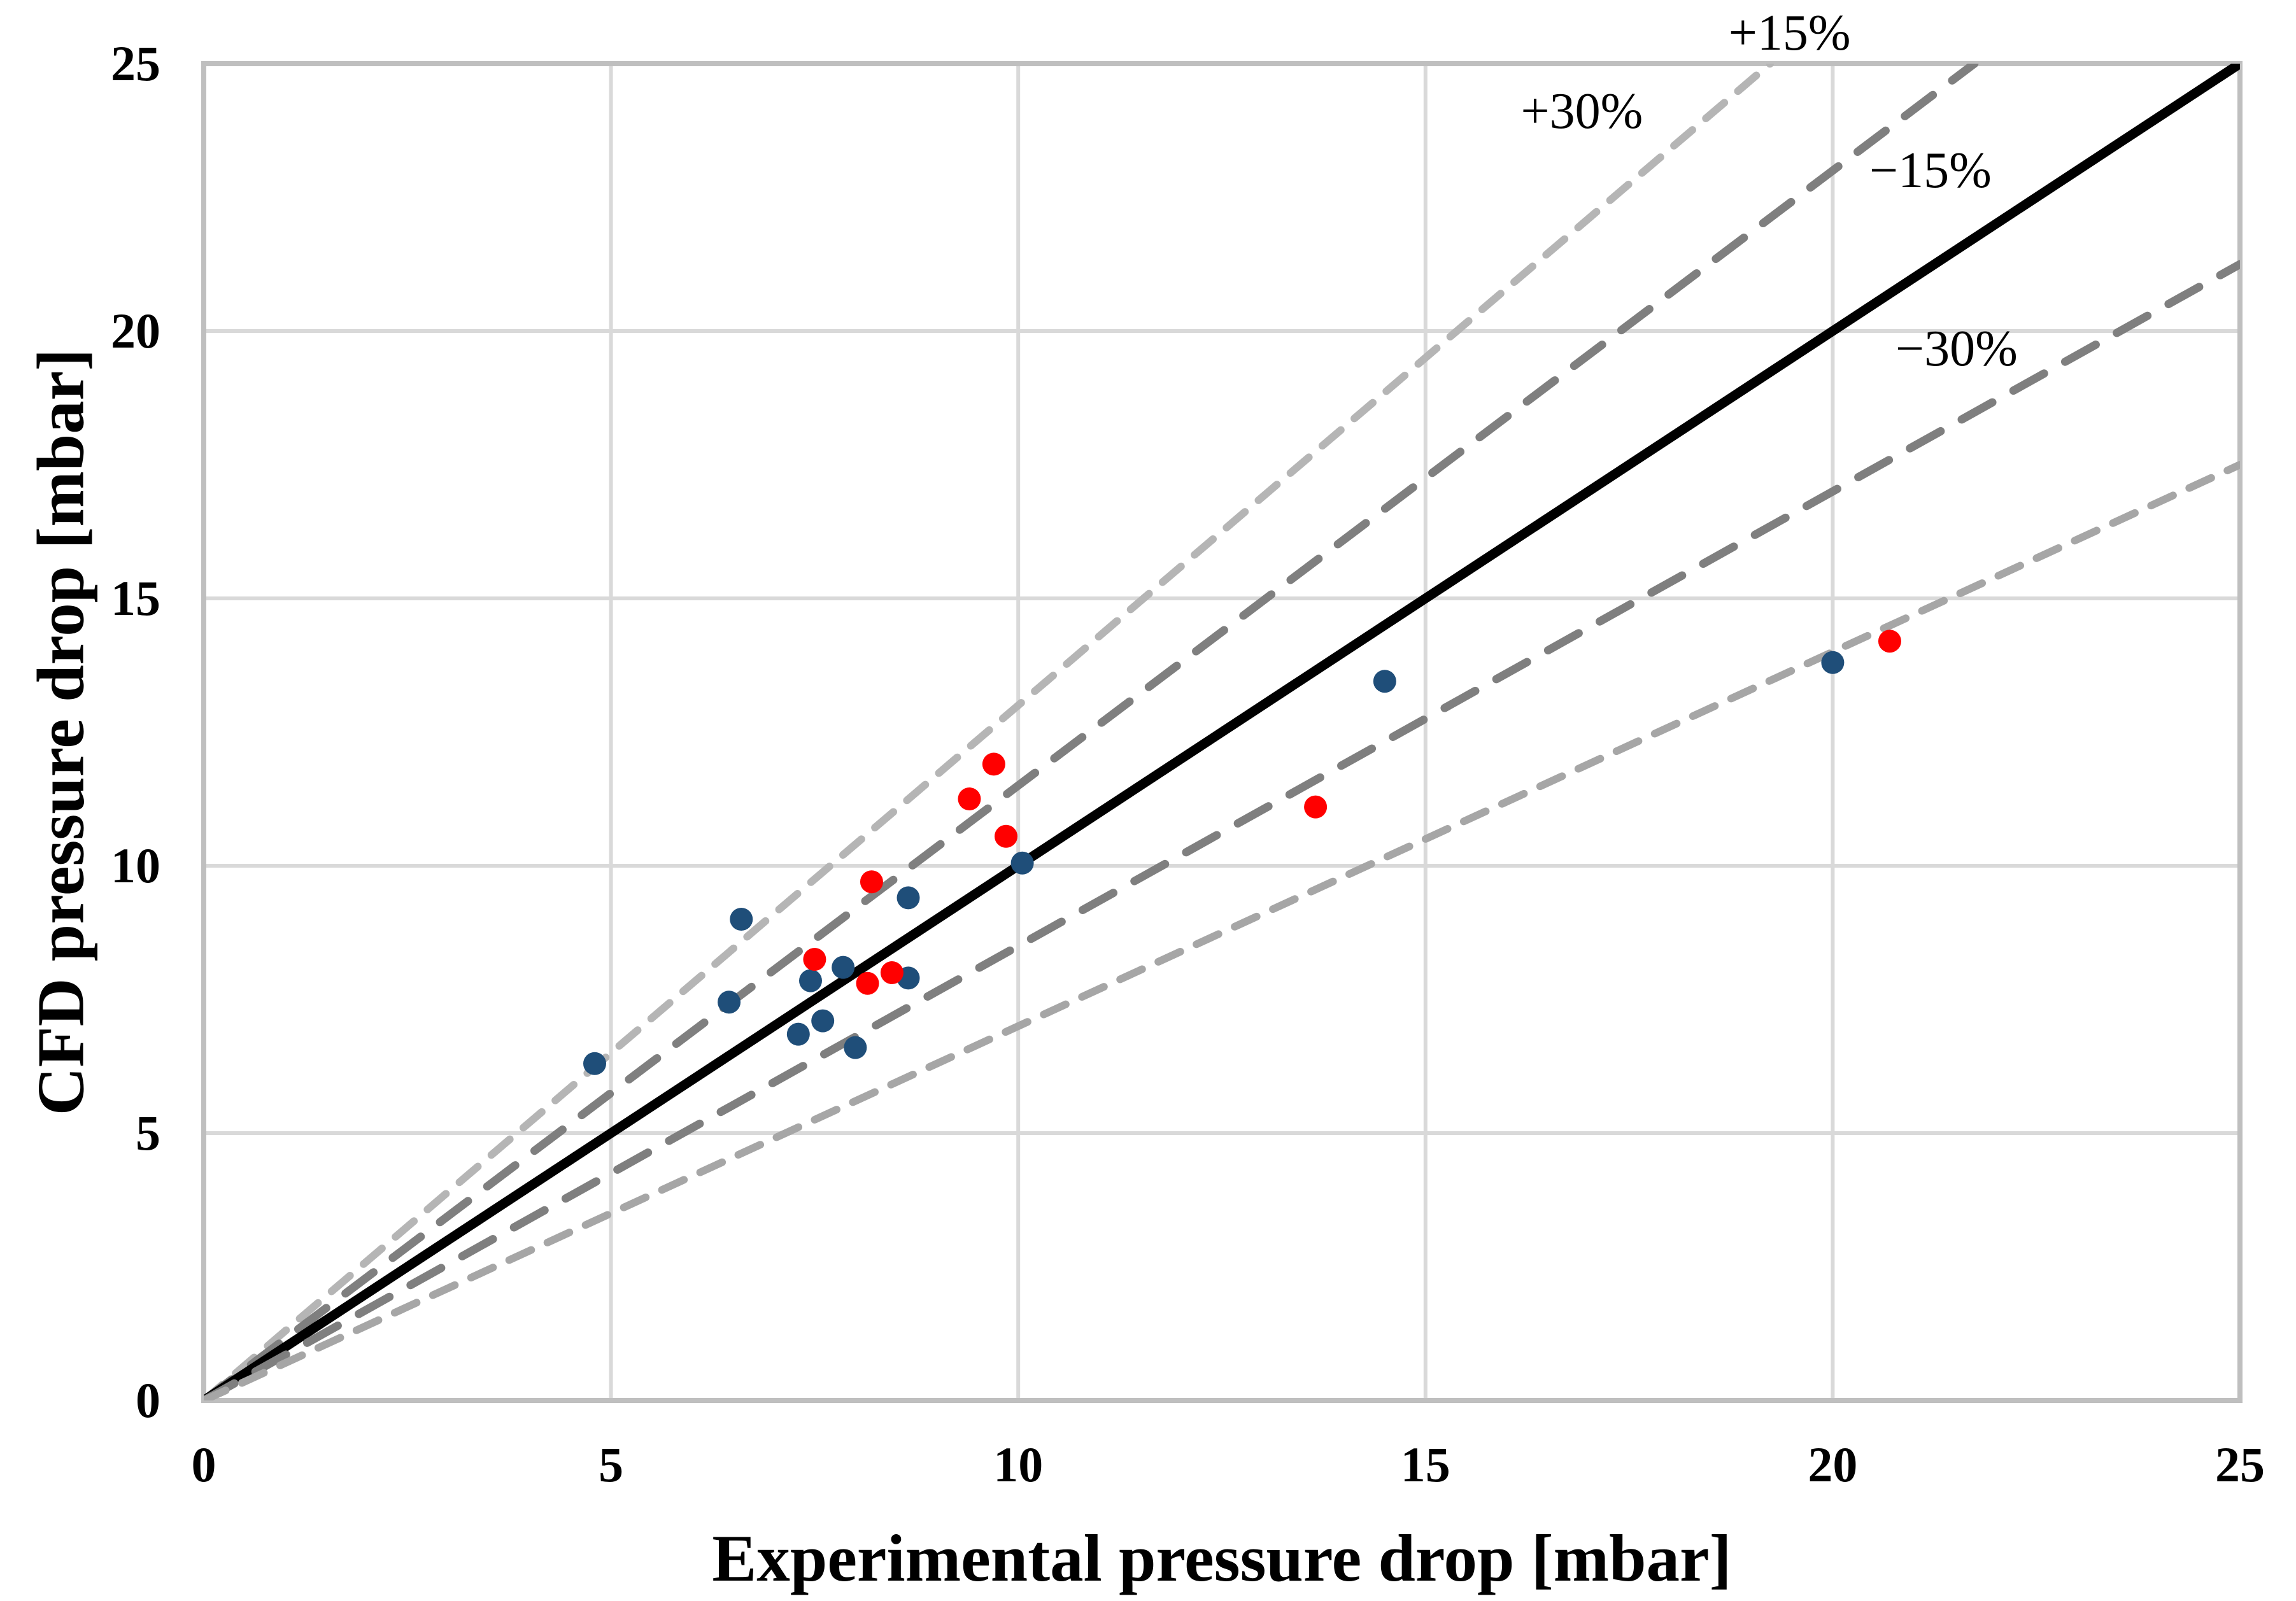 Image resolution: width=2296 pixels, height=1601 pixels. What do you see at coordinates (1956, 348) in the screenshot?
I see `line-label-minus30: −30%` at bounding box center [1956, 348].